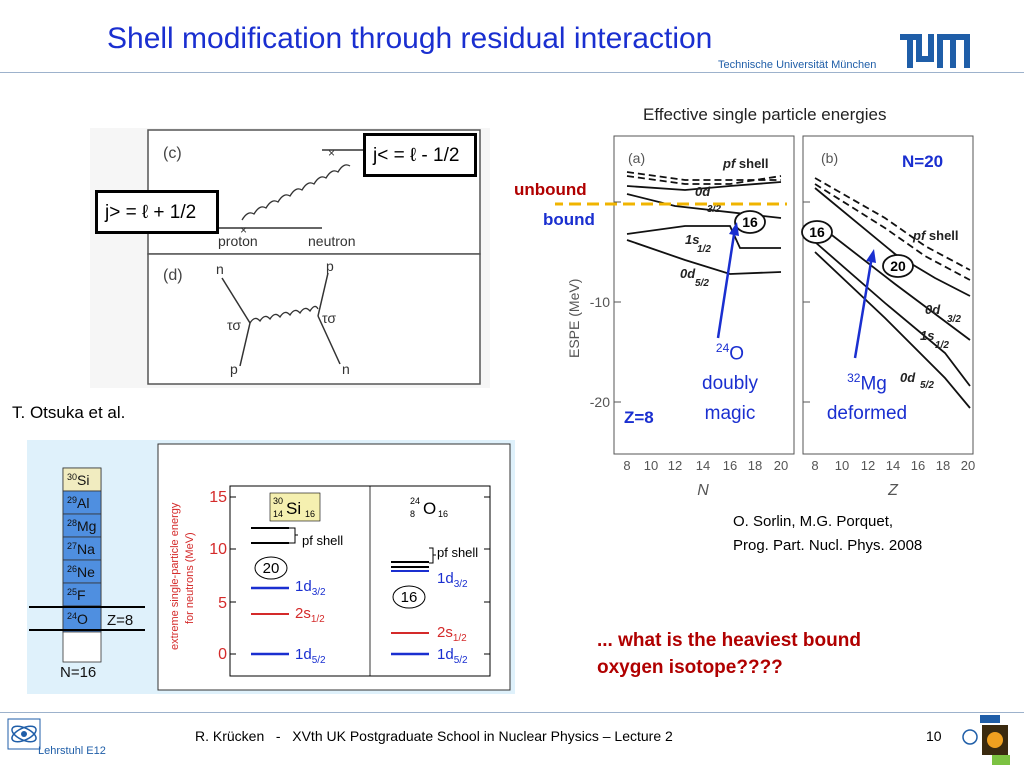  What do you see at coordinates (729, 640) in the screenshot?
I see `question-line-1: ... what is the heaviest bound` at bounding box center [729, 640].